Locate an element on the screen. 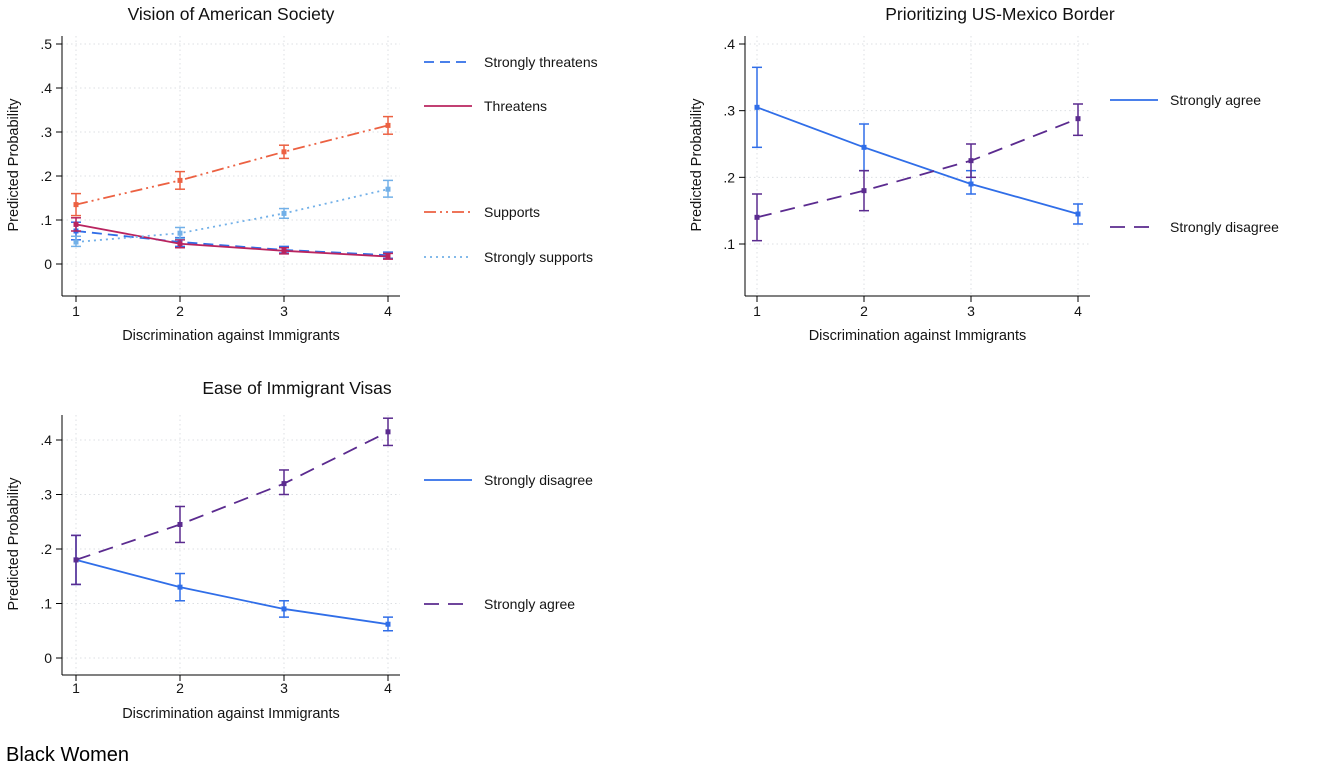 The width and height of the screenshot is (1327, 776). chart-title-border: Prioritizing US-Mexico Border is located at coordinates (1000, 14).